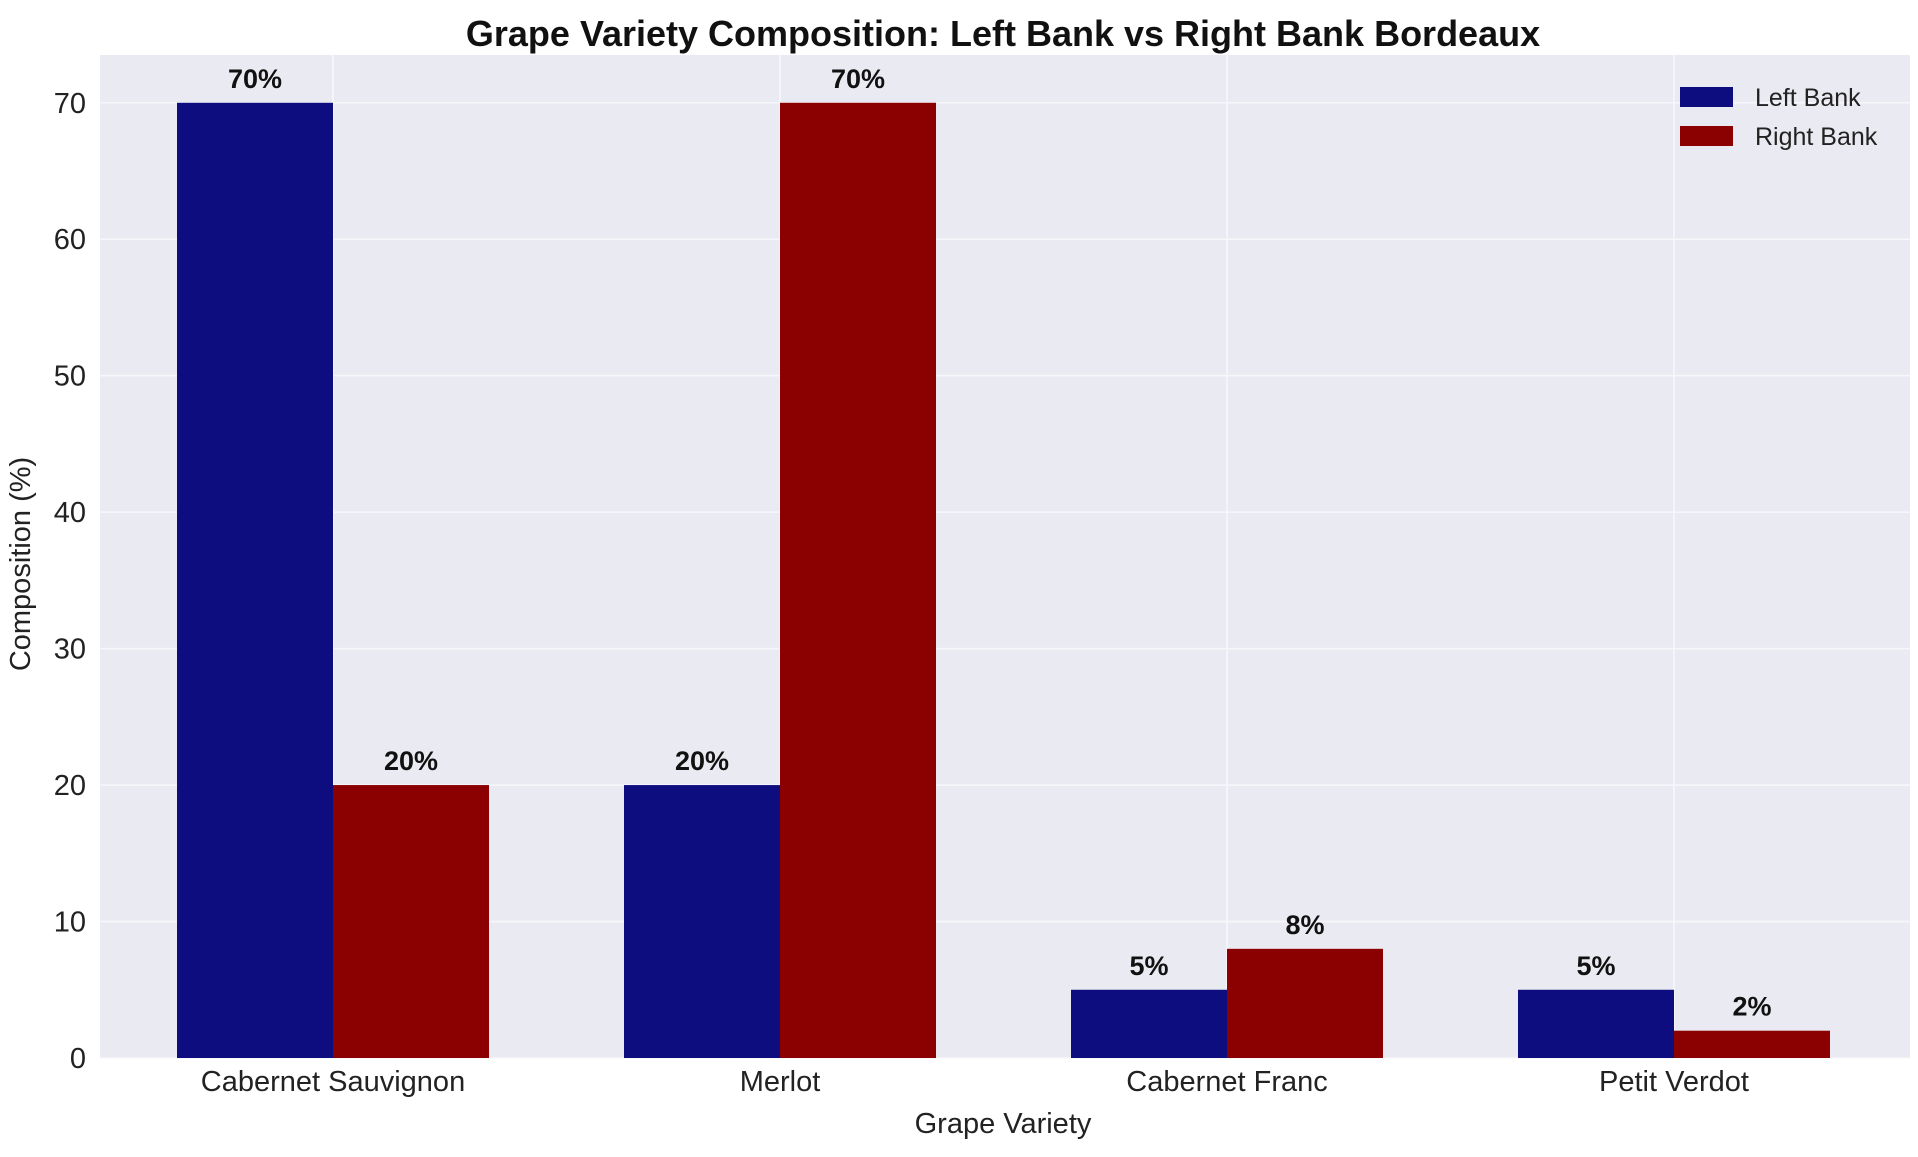 This screenshot has width=1918, height=1157. Describe the element at coordinates (1595, 966) in the screenshot. I see `value-label-left-bank-petit-verdot: 5%` at that location.